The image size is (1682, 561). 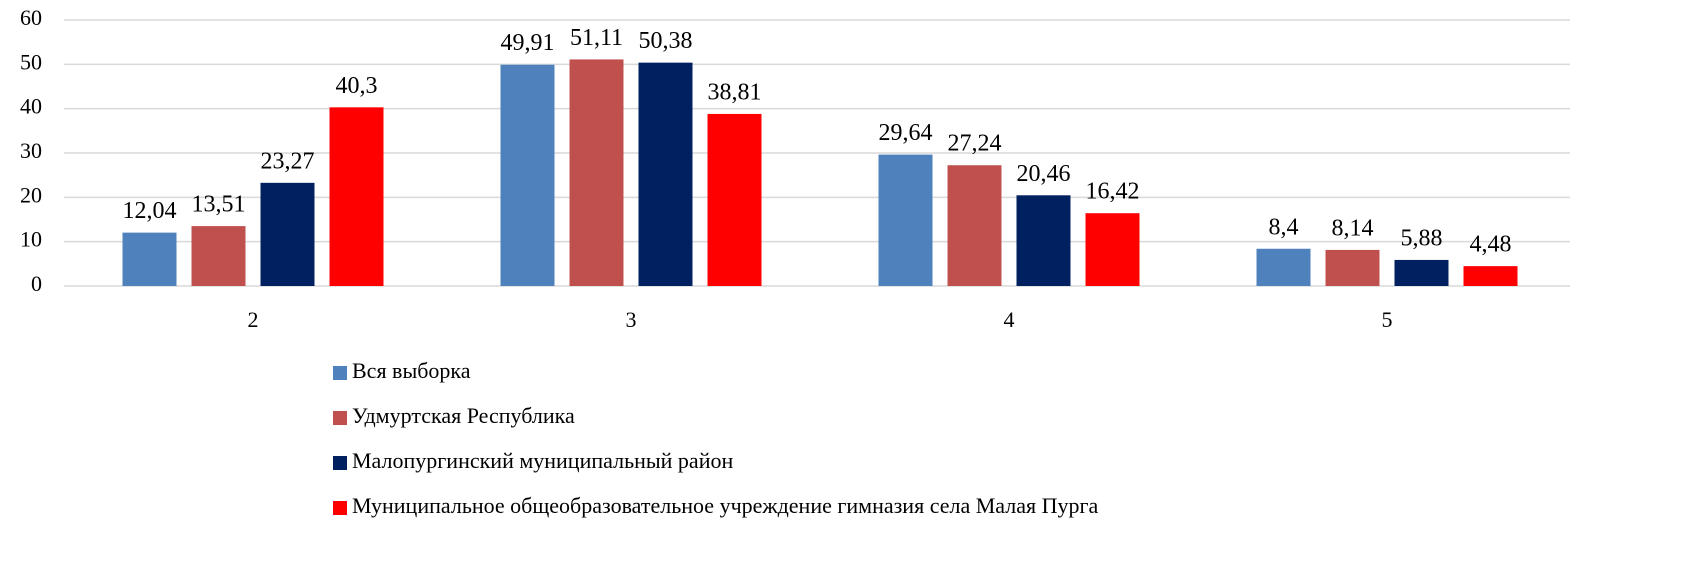 What do you see at coordinates (31, 150) in the screenshot?
I see `y-tick-label: 30` at bounding box center [31, 150].